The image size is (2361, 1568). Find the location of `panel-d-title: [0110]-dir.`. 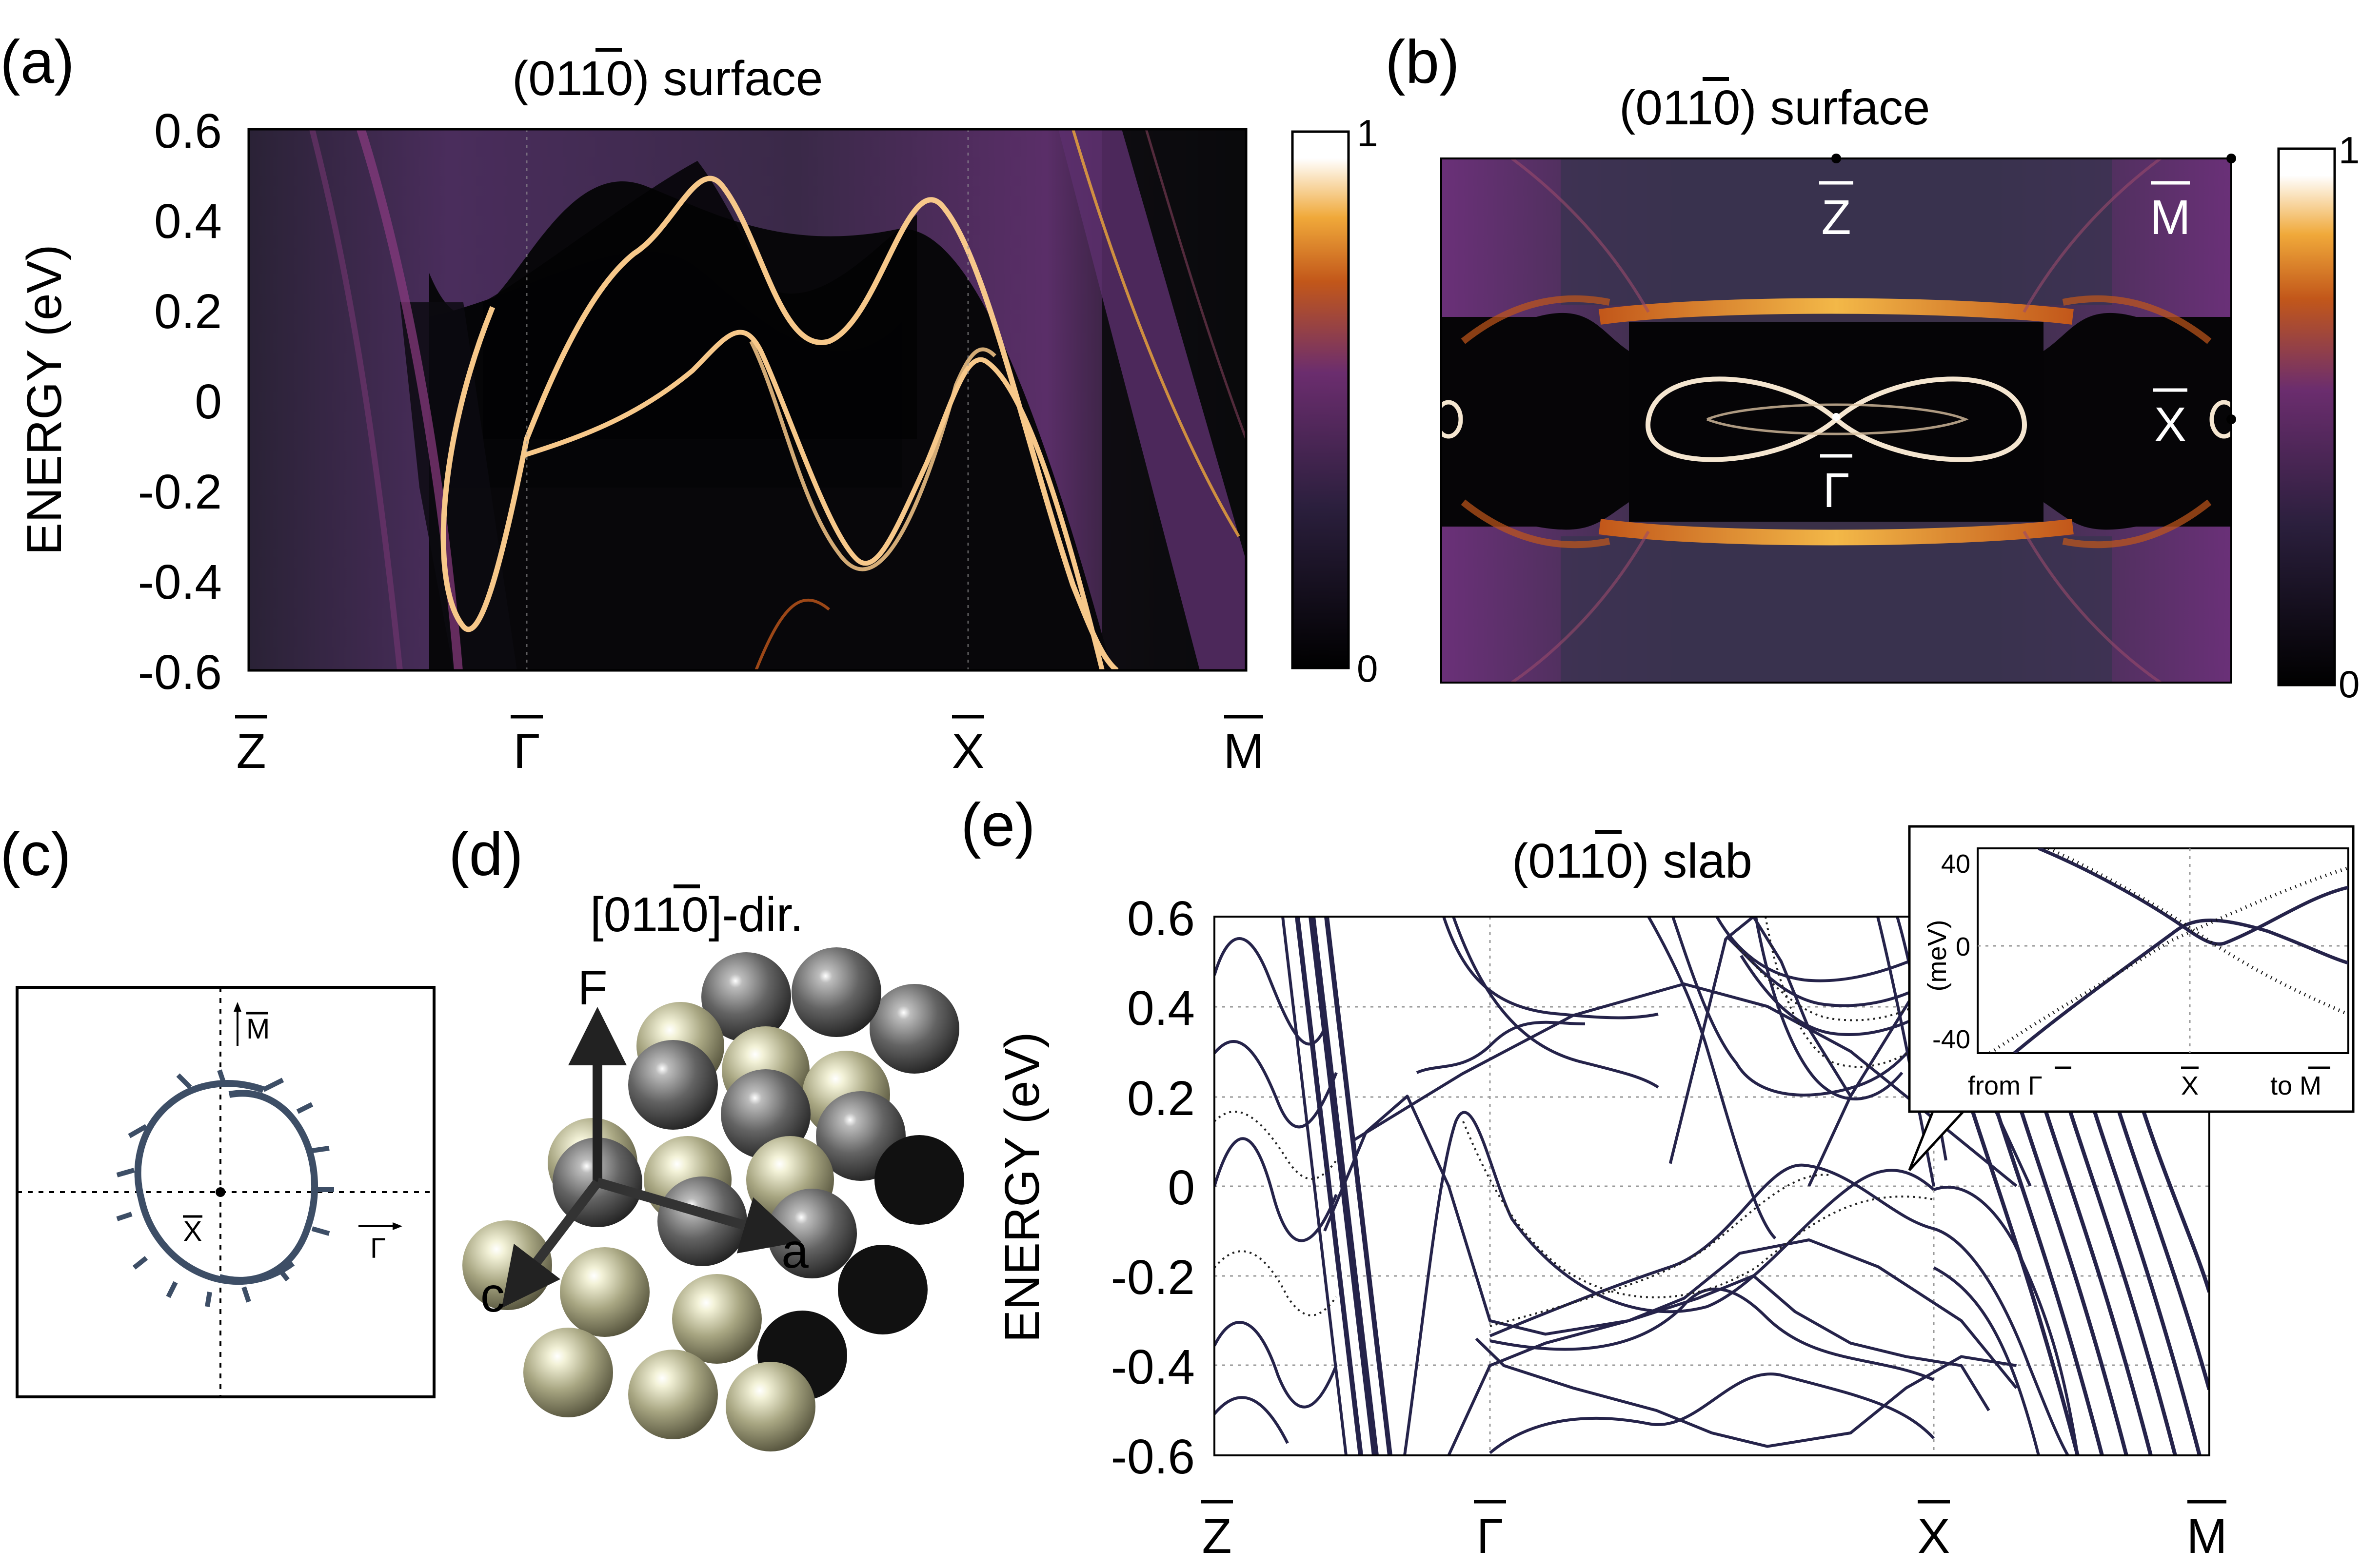

panel-d-title: [0110]-dir. is located at coordinates (696, 914).